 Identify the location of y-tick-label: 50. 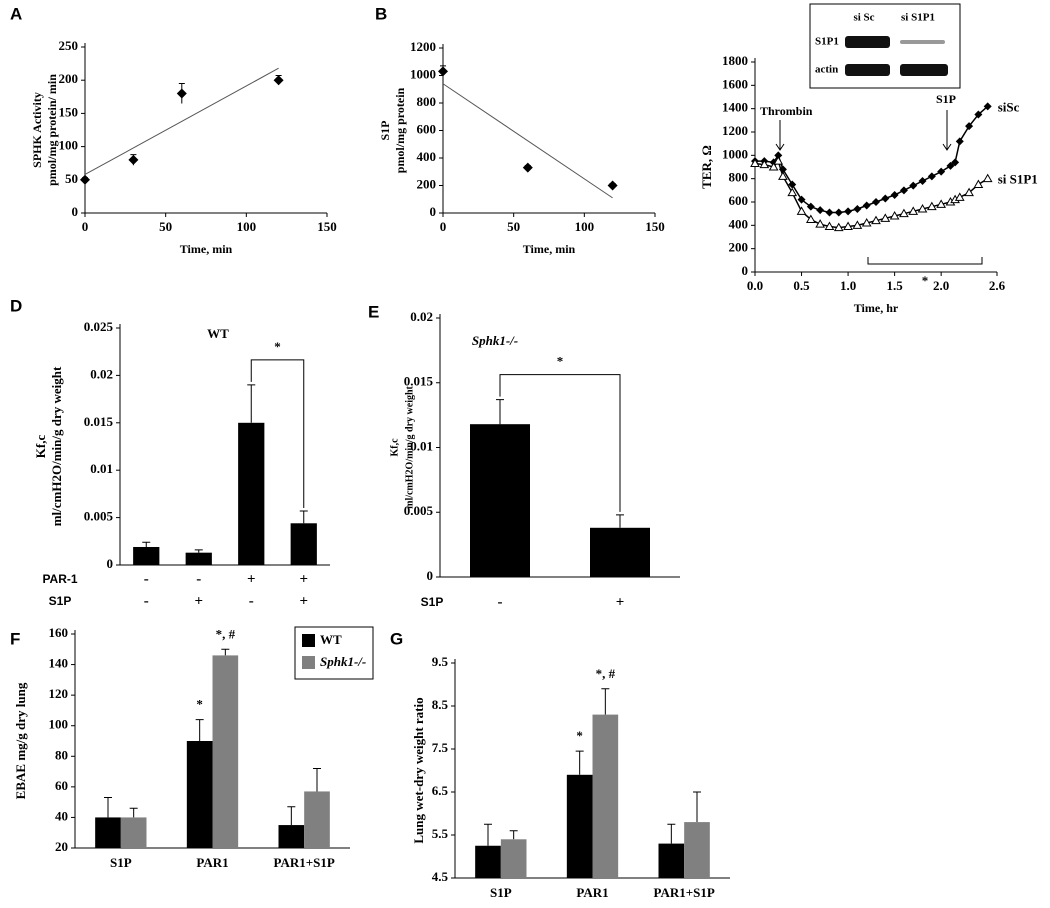
(71, 178).